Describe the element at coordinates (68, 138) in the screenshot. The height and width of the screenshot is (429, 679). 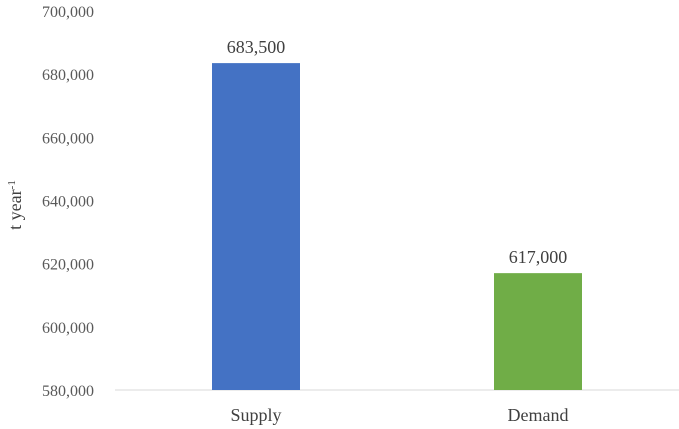
I see `y-tick-label: 660,000` at that location.